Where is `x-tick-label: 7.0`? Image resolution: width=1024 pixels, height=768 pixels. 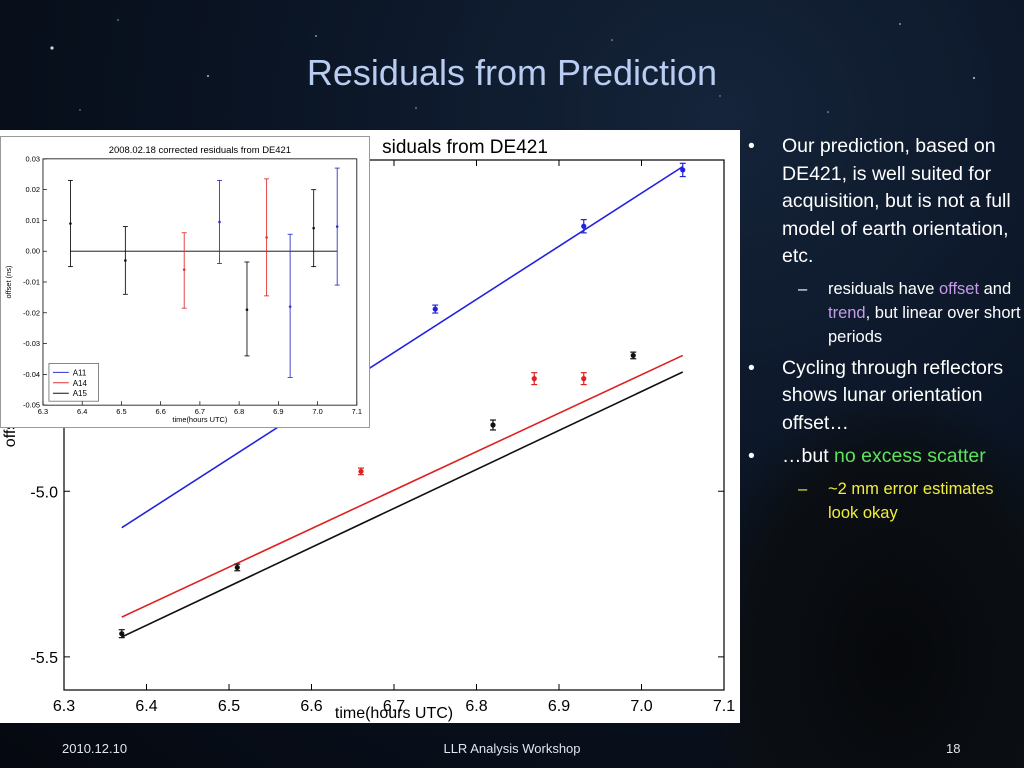
x-tick-label: 7.0 is located at coordinates (641, 706).